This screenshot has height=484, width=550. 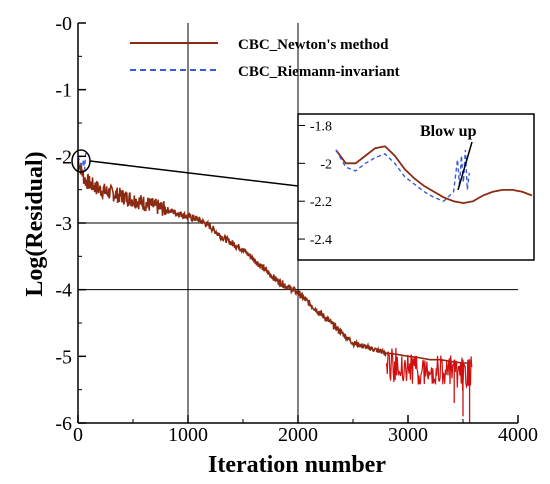 I want to click on y-tick-label: -0, so click(x=63, y=24).